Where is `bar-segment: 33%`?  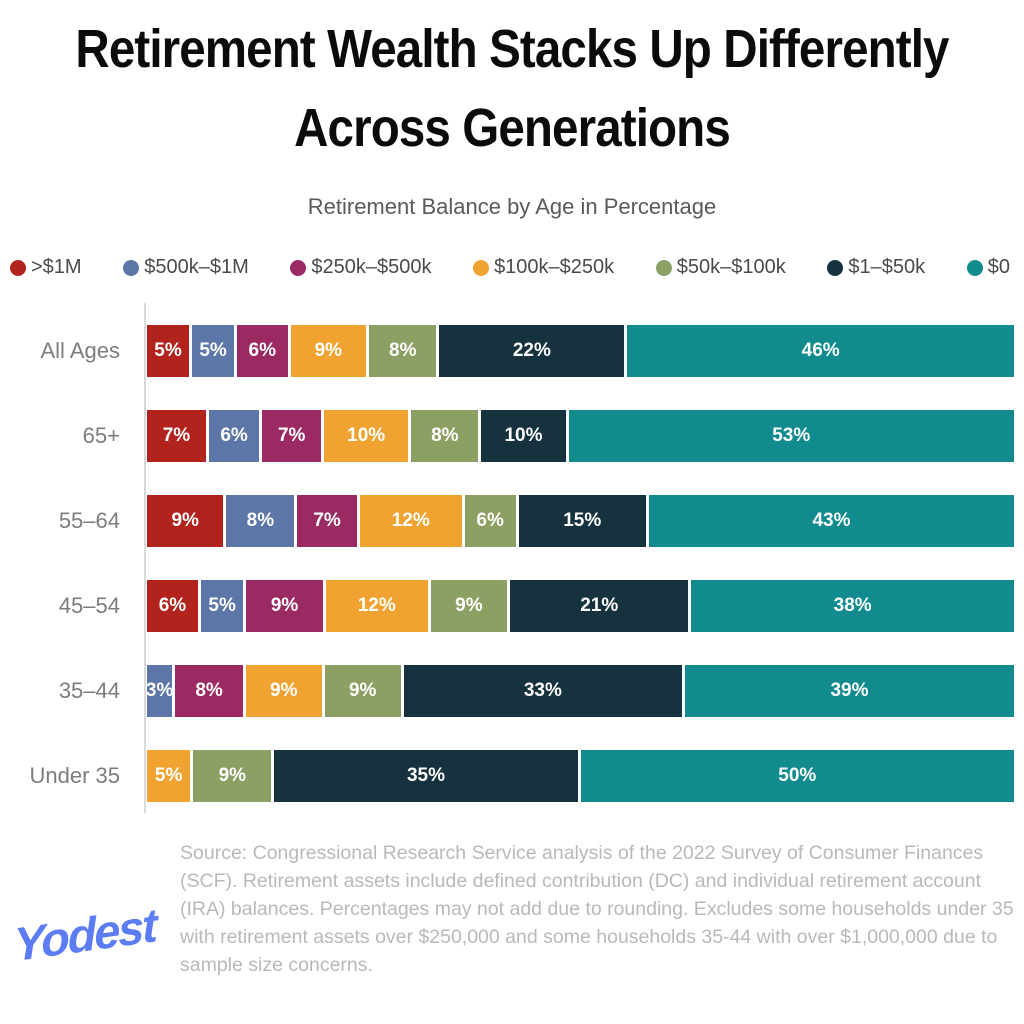
bar-segment: 33% is located at coordinates (543, 691).